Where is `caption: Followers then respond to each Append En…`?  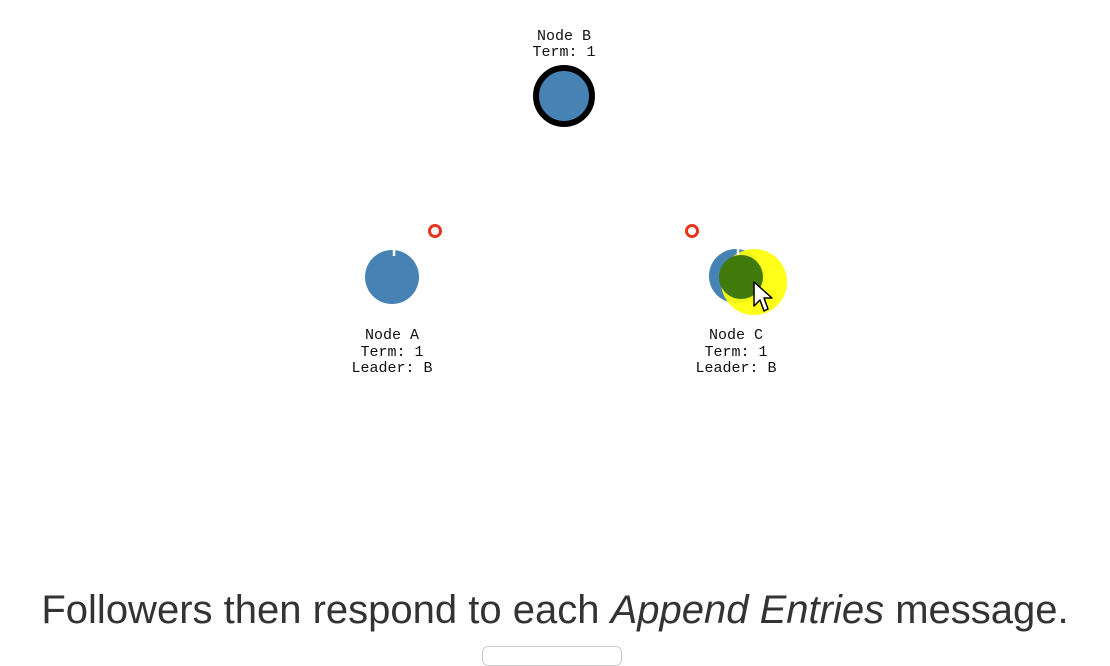
caption: Followers then respond to each Append En… is located at coordinates (555, 610).